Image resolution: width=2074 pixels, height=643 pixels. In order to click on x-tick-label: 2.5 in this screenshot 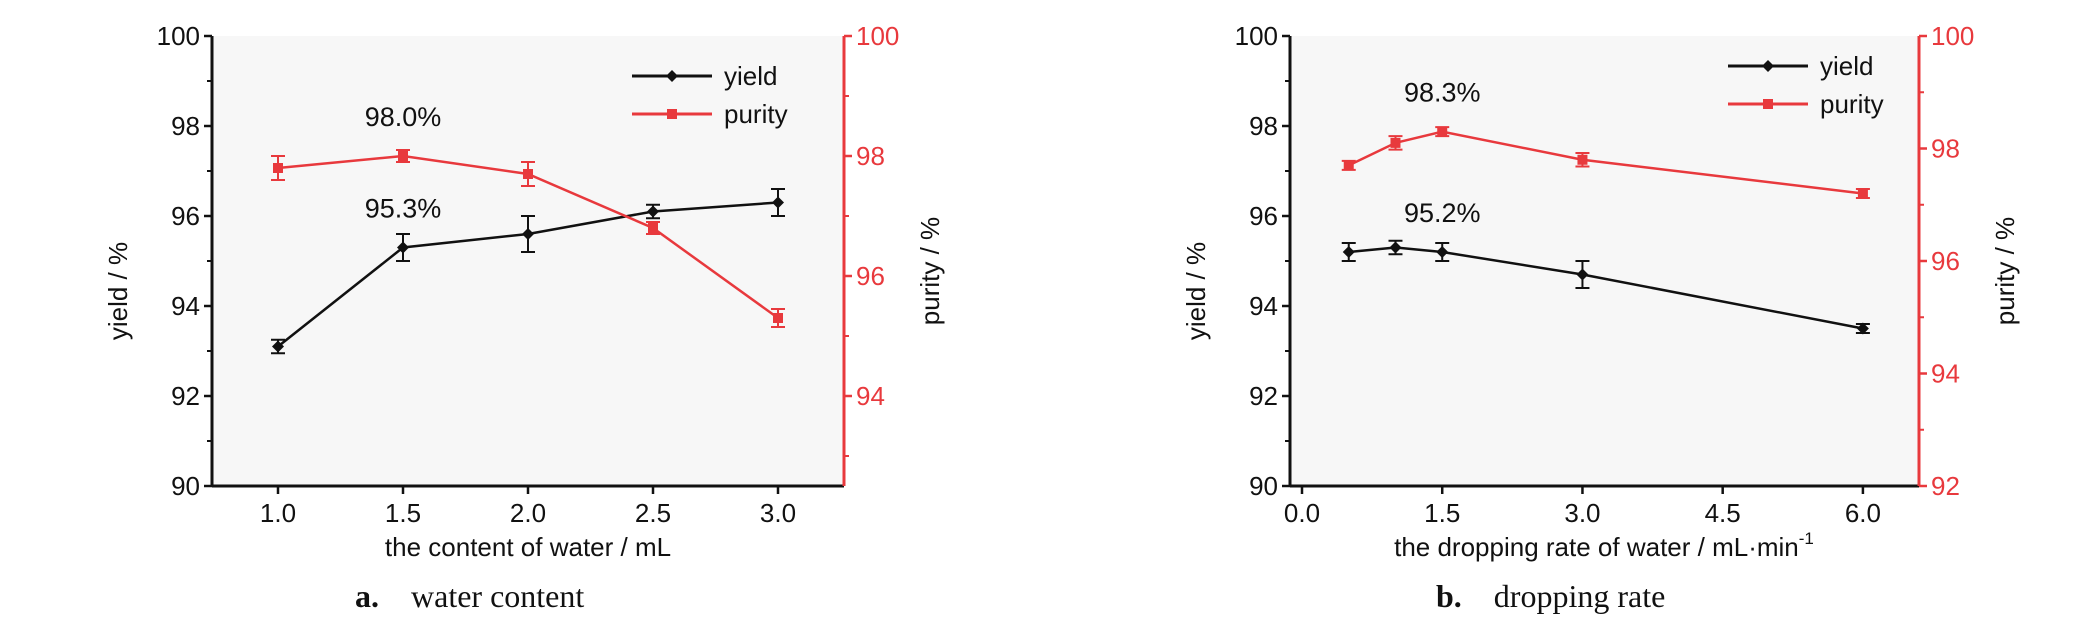, I will do `click(653, 513)`.